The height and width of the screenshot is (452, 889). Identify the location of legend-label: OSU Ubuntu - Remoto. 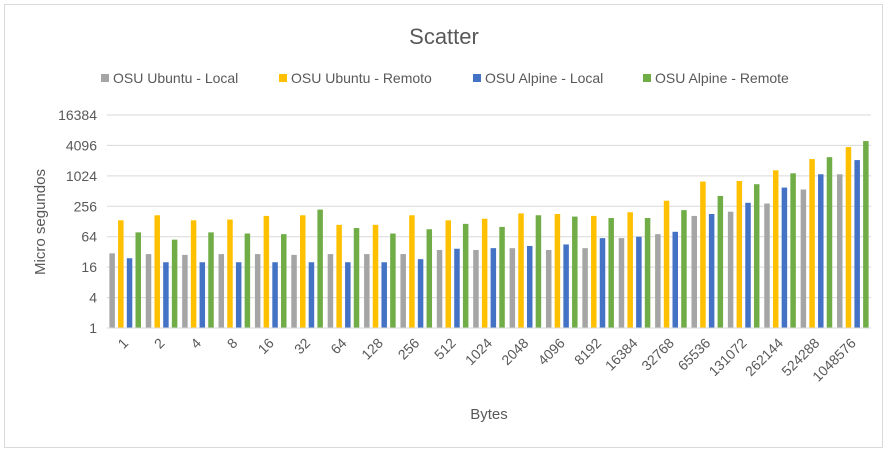
(361, 78).